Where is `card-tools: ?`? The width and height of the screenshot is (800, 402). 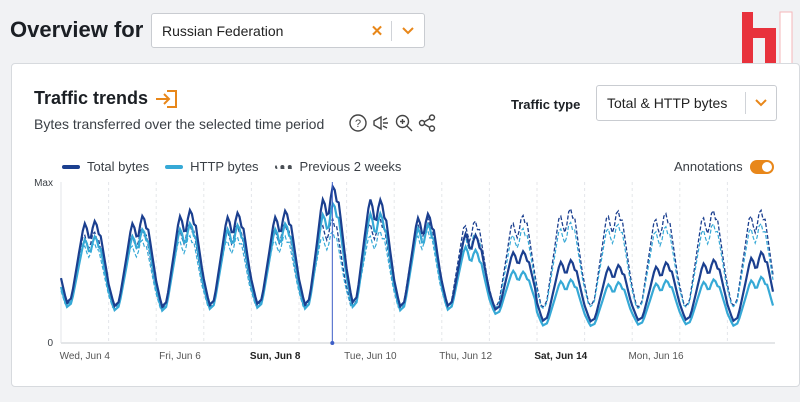
card-tools: ? is located at coordinates (392, 123).